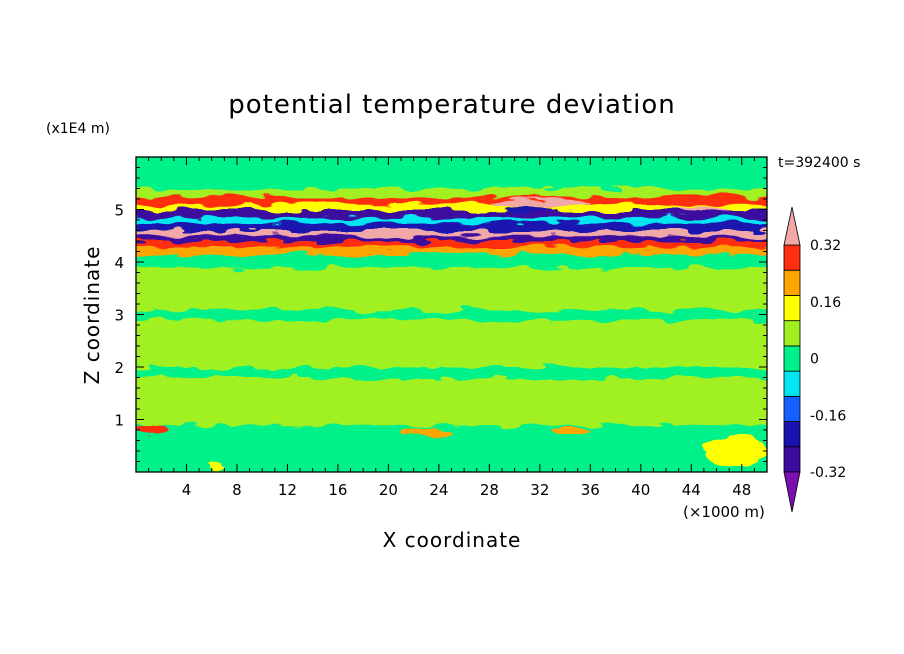 This screenshot has height=654, width=904. What do you see at coordinates (792, 492) in the screenshot?
I see `colorbar-extend-min` at bounding box center [792, 492].